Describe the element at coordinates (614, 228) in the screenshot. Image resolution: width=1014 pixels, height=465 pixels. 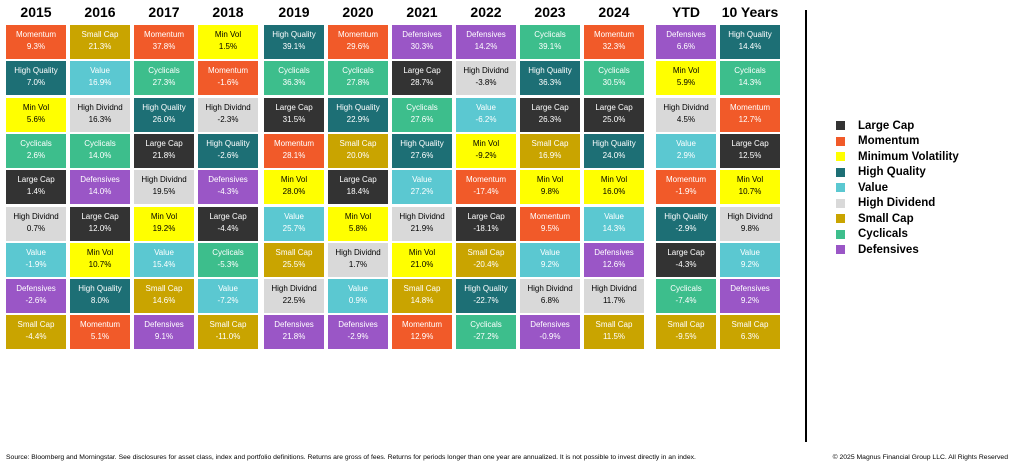
I see `cell-return-value: 14.3%` at that location.